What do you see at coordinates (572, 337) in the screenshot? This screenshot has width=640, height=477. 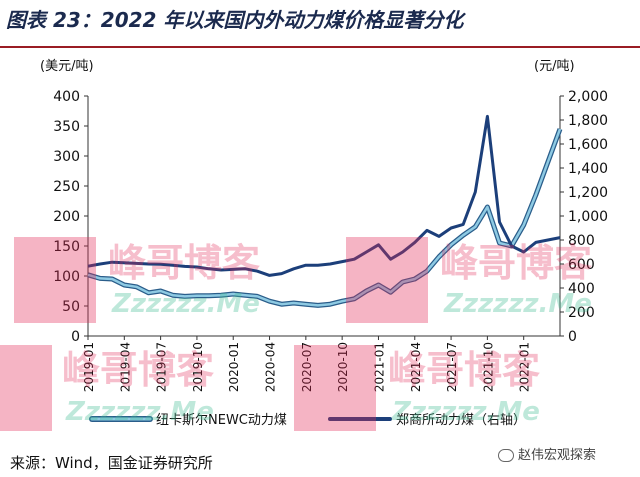 I see `right-tick-label: 0` at bounding box center [572, 337].